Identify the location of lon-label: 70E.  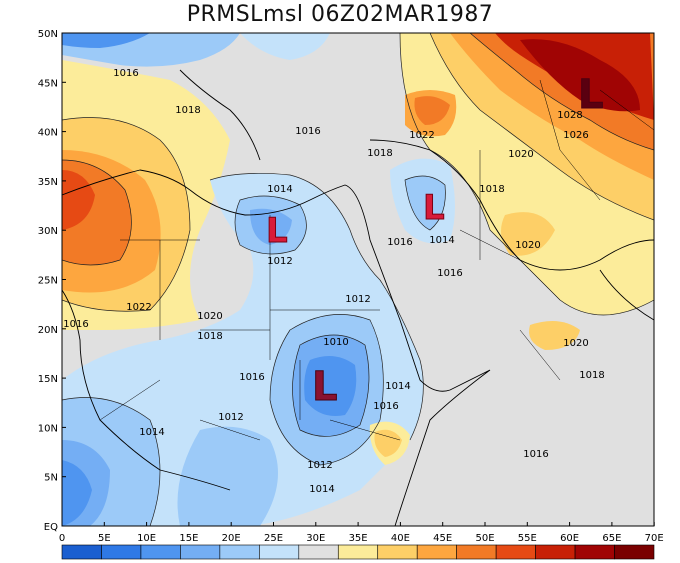
(654, 538).